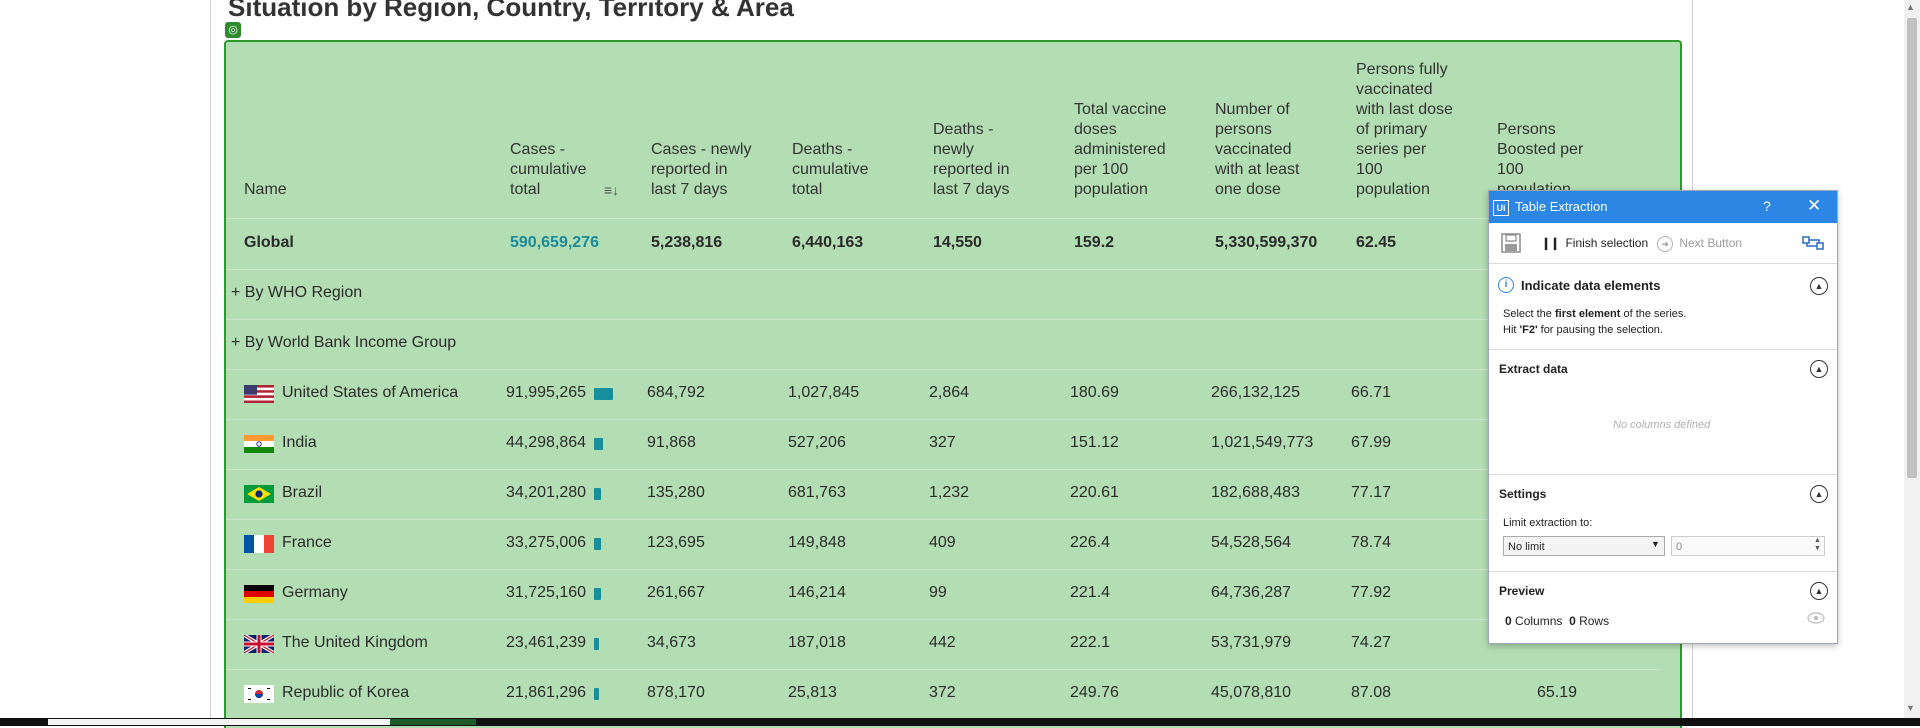  Describe the element at coordinates (1255, 392) in the screenshot. I see `cell-5: 266,132,125` at that location.